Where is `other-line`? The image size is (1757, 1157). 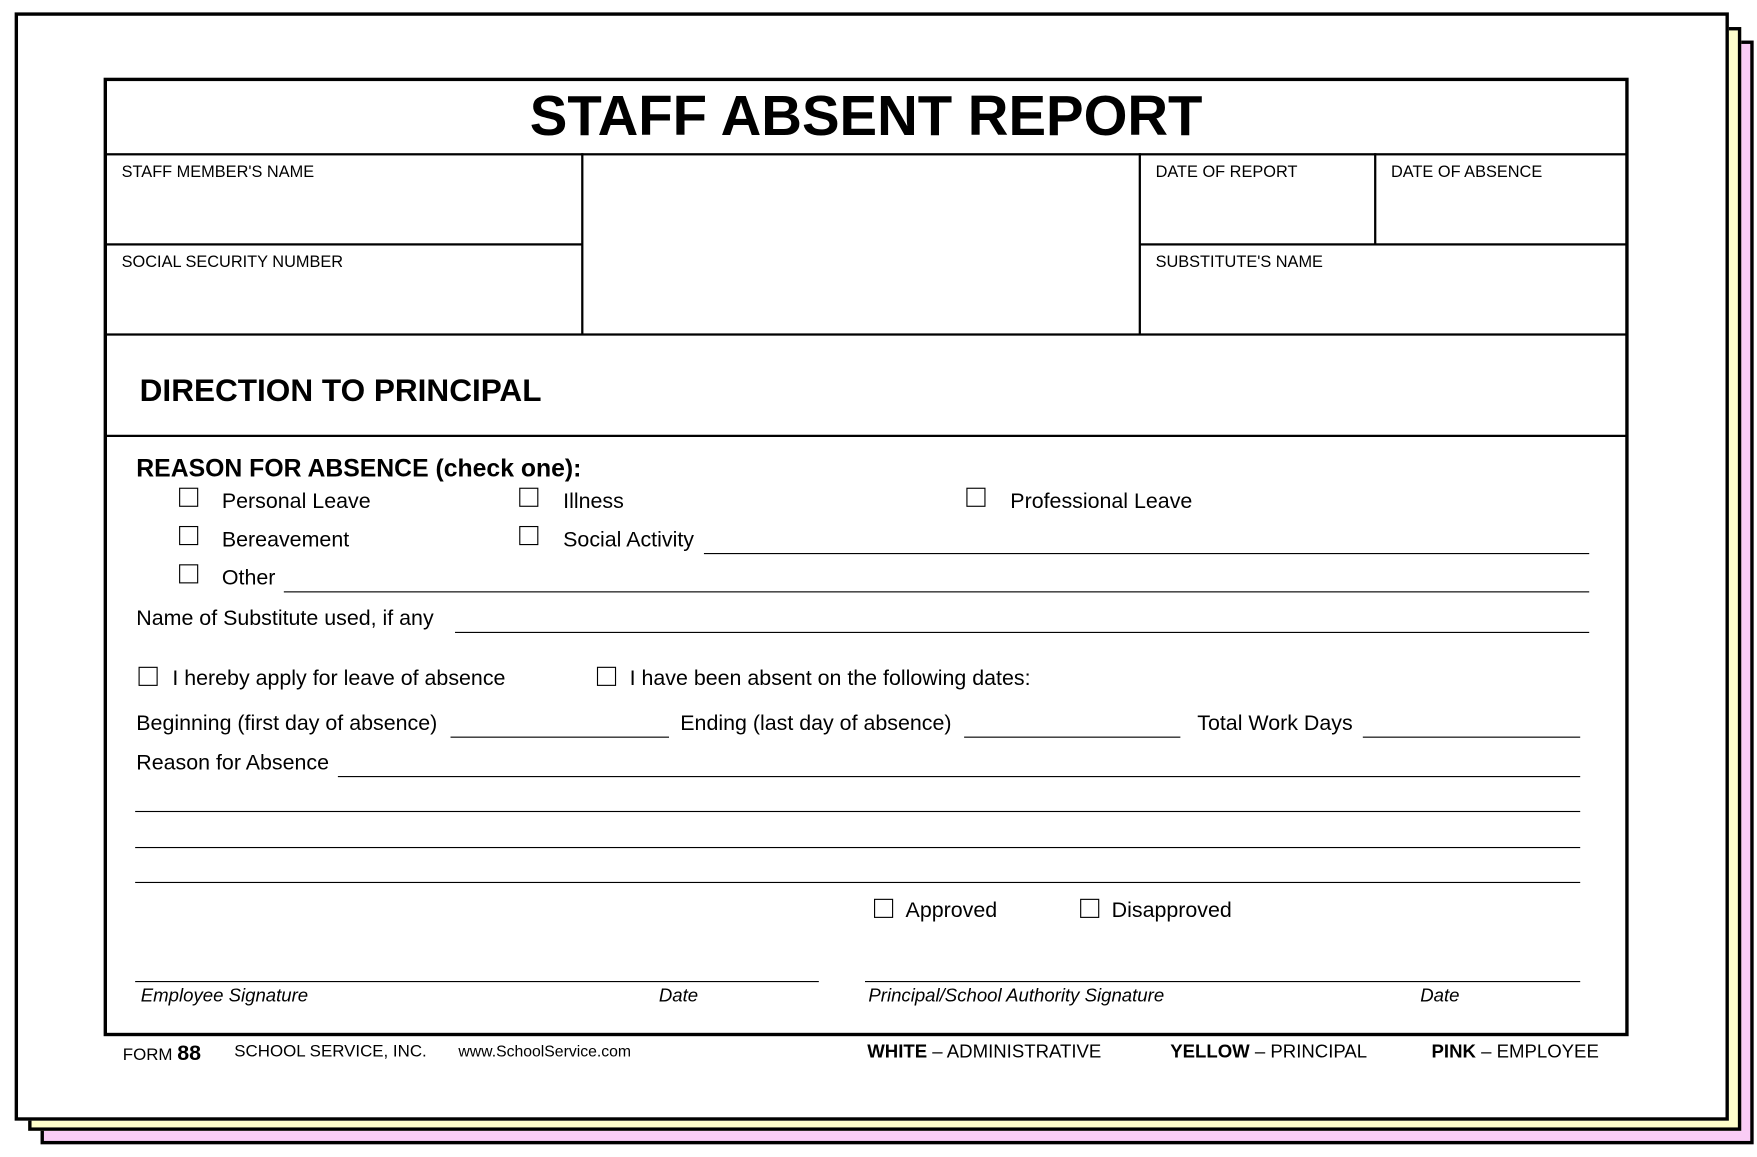
other-line is located at coordinates (936, 592).